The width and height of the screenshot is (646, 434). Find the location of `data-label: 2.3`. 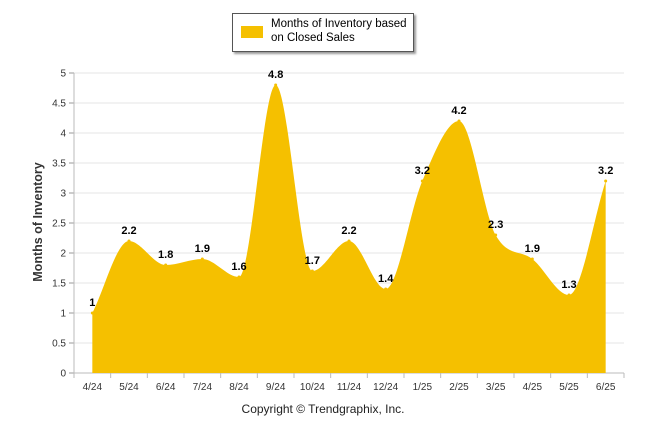

data-label: 2.3 is located at coordinates (495, 225).